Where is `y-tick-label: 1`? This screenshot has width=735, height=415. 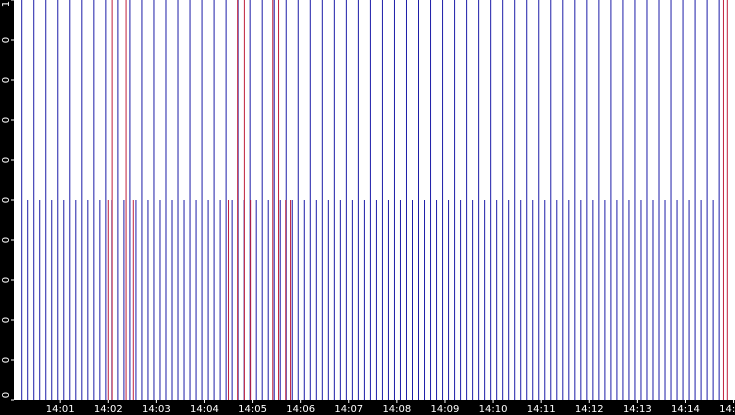
y-tick-label: 1 is located at coordinates (6, 4).